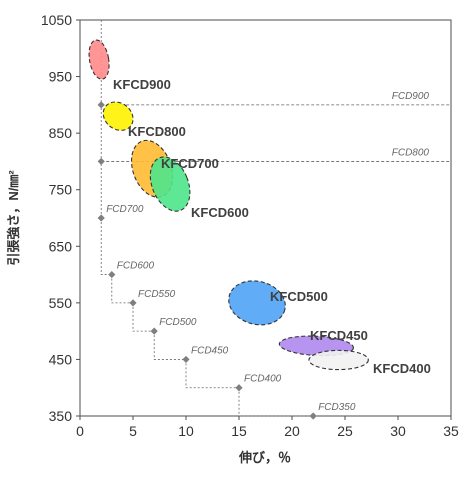 The image size is (474, 477). Describe the element at coordinates (61, 246) in the screenshot. I see `y-tick-label: 650` at that location.